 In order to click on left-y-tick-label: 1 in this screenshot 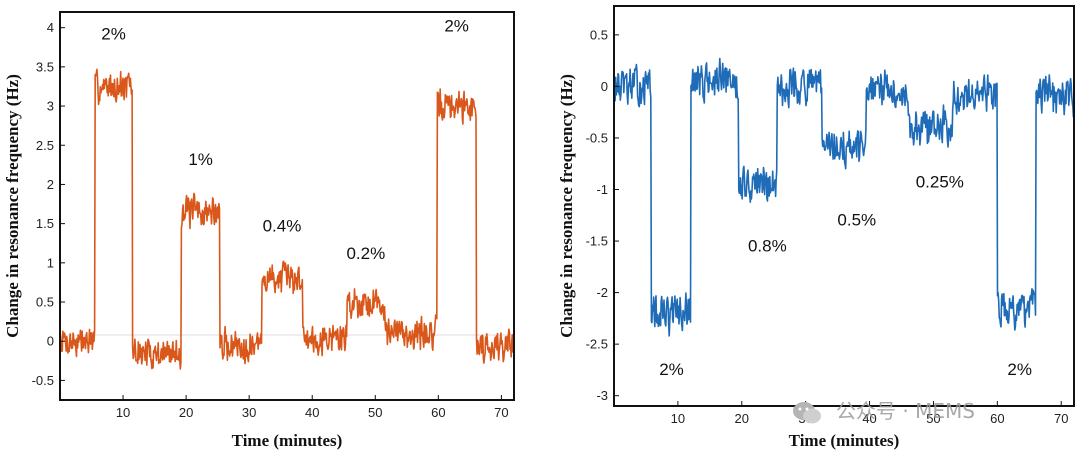, I will do `click(50, 262)`.